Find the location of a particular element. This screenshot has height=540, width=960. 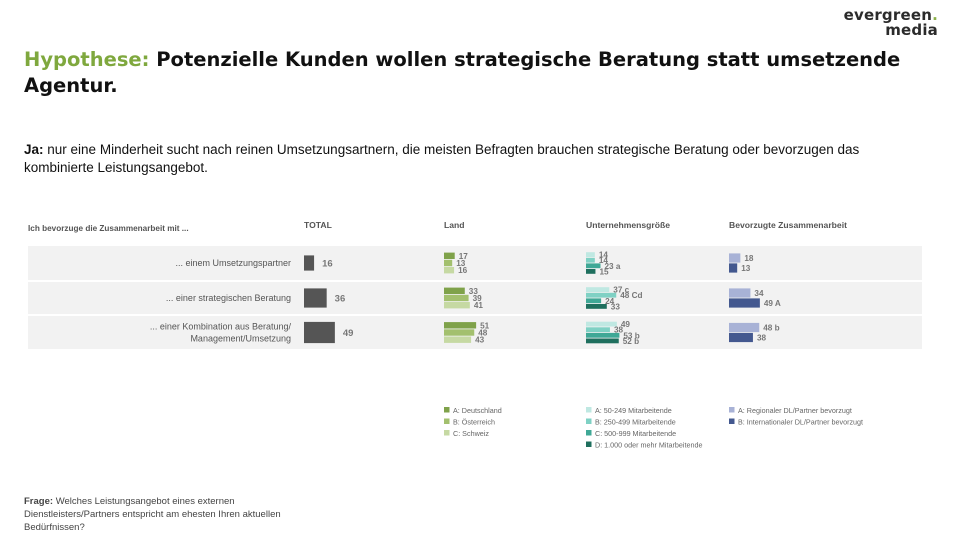

evergreen-media-logo: evergreen. media is located at coordinates (891, 23).